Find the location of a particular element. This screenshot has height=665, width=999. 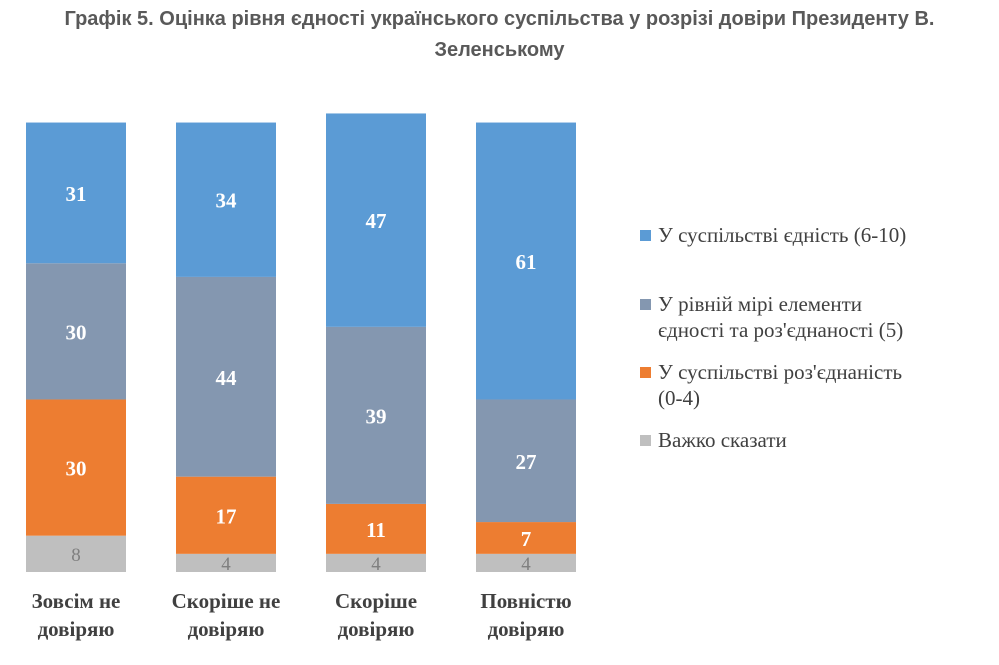

data-label-1-series-4: 31 is located at coordinates (76, 194).